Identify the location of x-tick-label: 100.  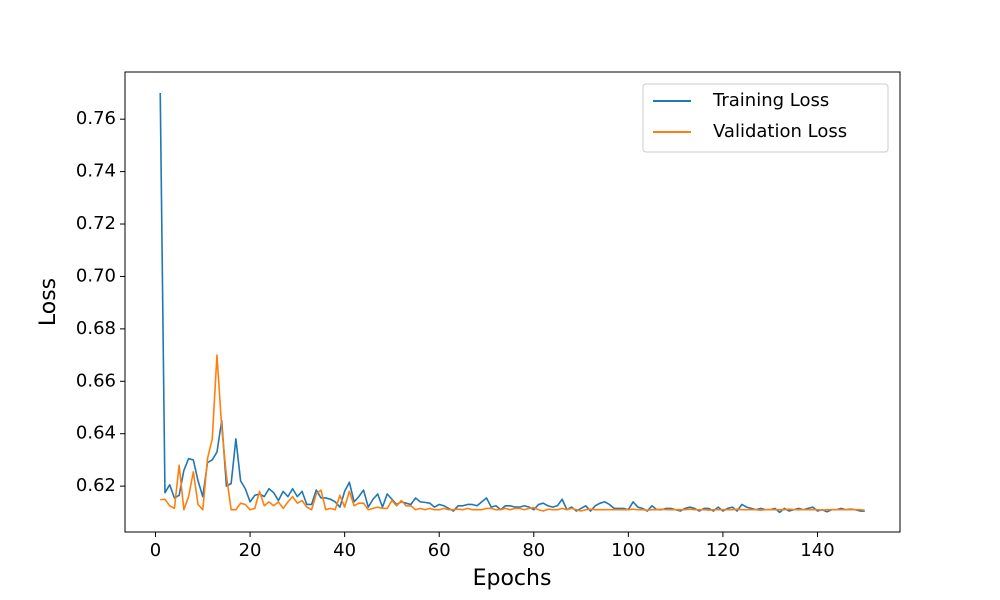
(628, 550).